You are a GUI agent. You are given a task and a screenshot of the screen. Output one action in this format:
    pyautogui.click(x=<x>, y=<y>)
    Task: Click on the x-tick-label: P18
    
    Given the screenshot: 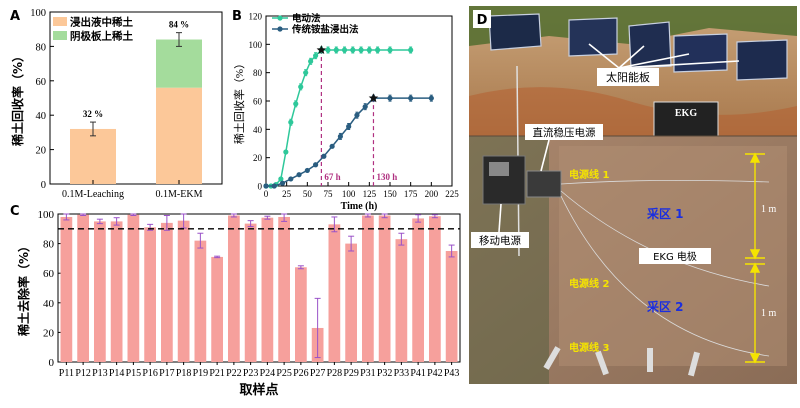 What is the action you would take?
    pyautogui.click(x=184, y=373)
    